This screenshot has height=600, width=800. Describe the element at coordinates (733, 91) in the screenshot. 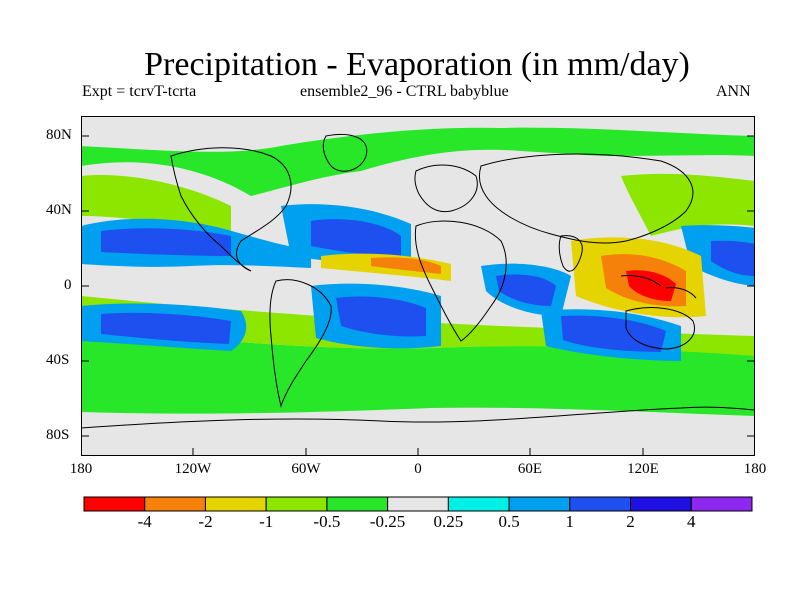

I see `season-label: ANN` at that location.